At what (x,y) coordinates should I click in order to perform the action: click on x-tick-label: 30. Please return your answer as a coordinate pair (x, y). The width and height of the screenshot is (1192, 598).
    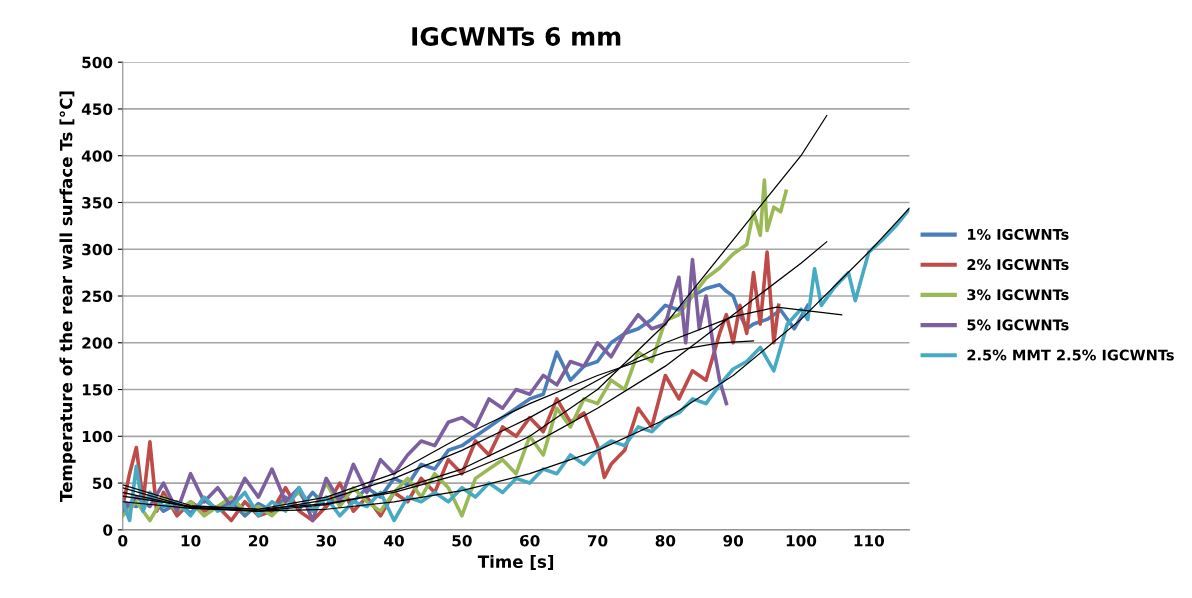
    Looking at the image, I should click on (326, 540).